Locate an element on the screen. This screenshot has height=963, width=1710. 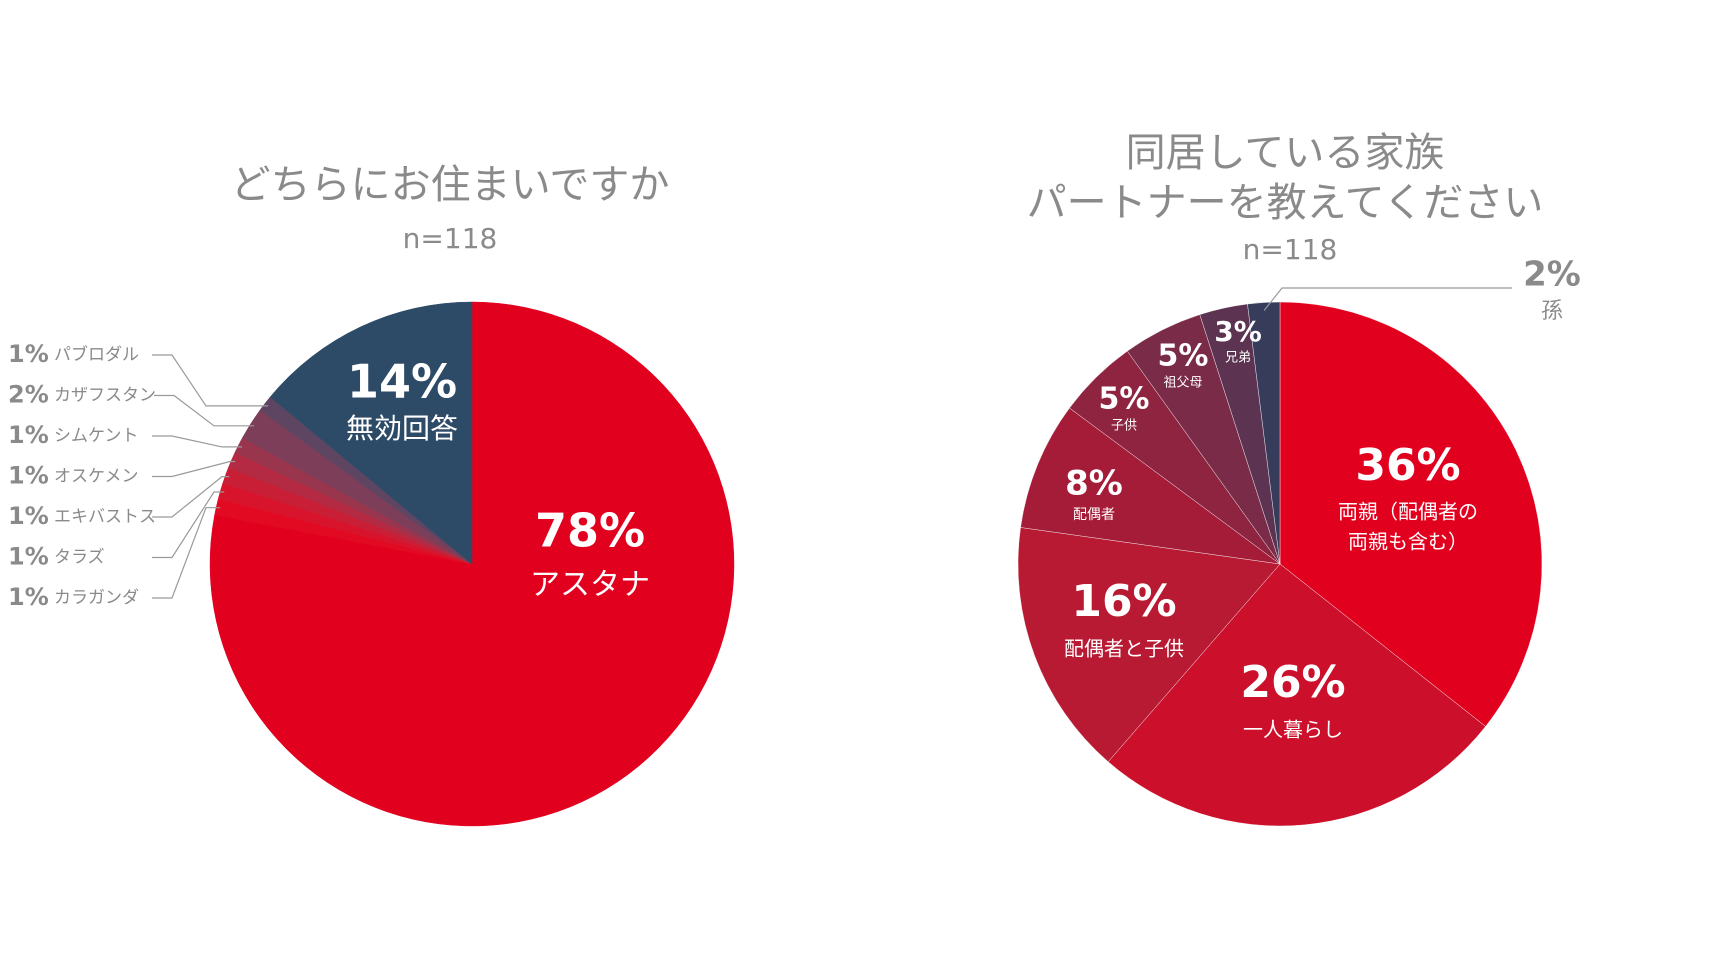
leader-label-3: タラズ is located at coordinates (79, 558).